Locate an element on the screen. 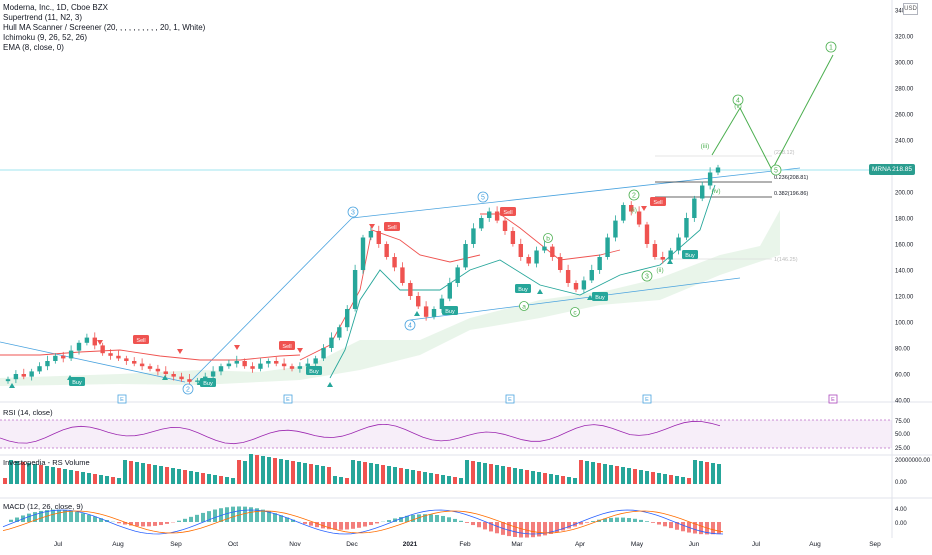 The image size is (932, 555). time-axis-label: 2021 is located at coordinates (410, 544).